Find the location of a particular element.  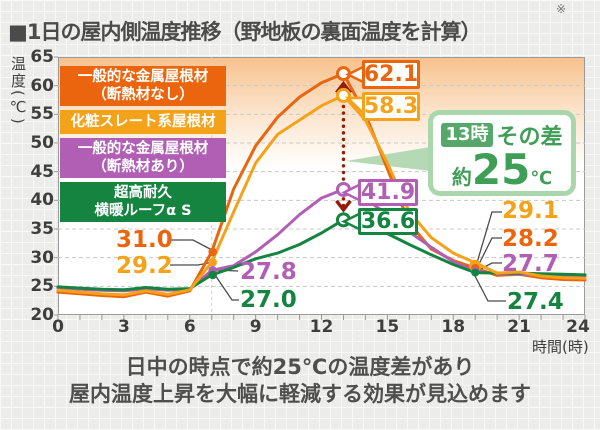

legend-label: 化粧スレート系屋根材 is located at coordinates (143, 122).